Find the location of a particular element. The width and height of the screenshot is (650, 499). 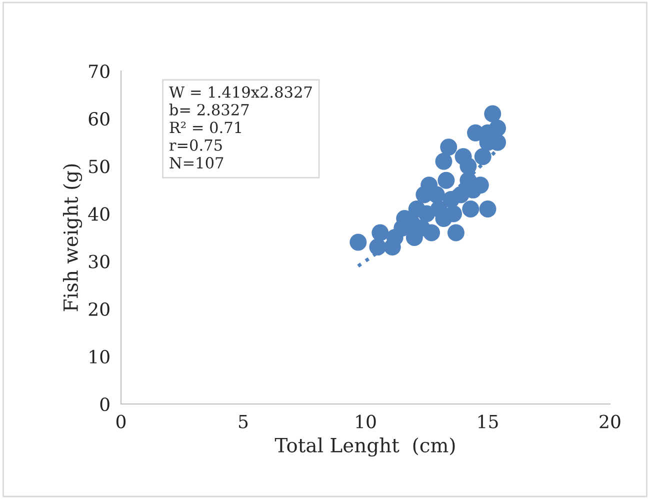

x-axis-title: Total Lenght (cm) is located at coordinates (364, 447).